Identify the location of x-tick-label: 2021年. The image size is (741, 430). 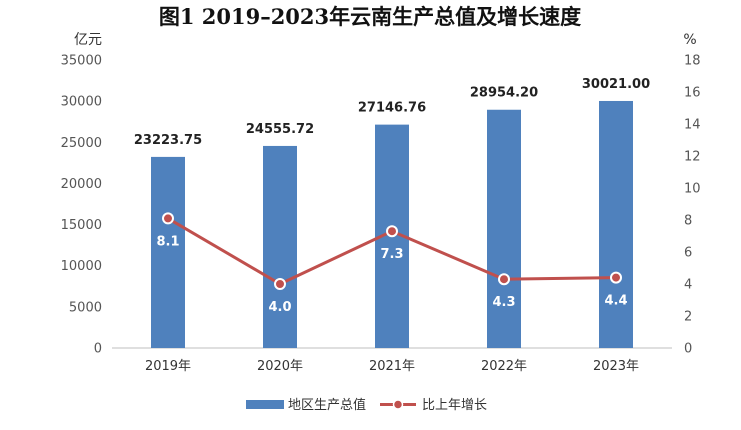
(392, 366).